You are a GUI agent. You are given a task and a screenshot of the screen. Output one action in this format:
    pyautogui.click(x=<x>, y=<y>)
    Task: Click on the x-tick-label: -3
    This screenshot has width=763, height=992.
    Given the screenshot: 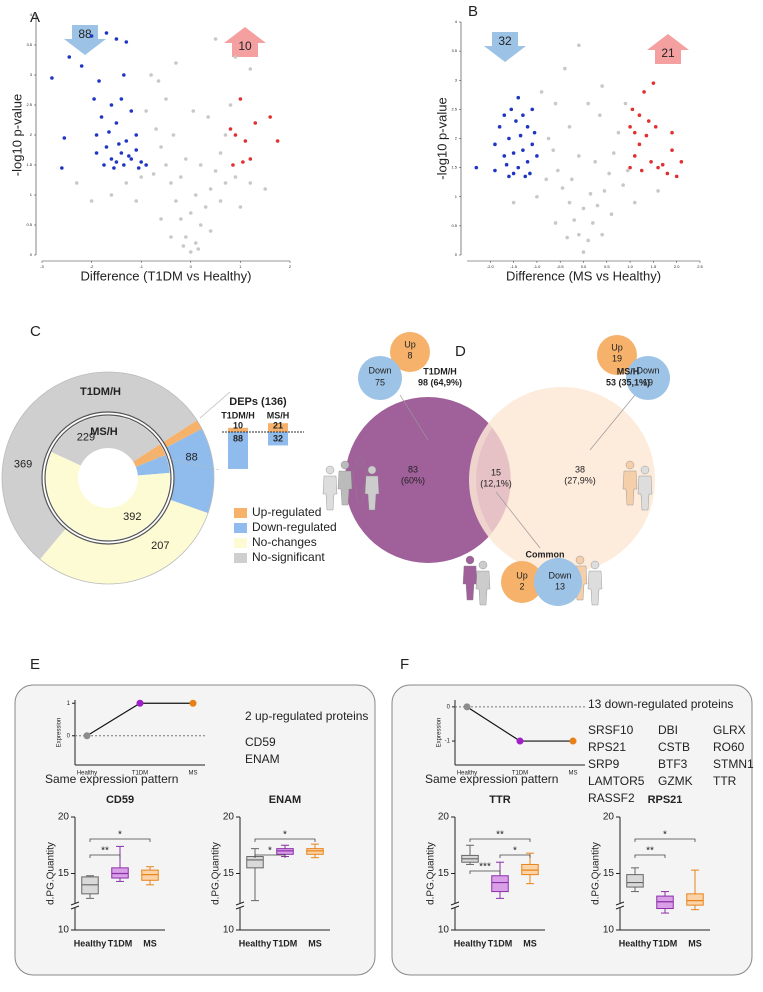 What is the action you would take?
    pyautogui.click(x=42, y=266)
    